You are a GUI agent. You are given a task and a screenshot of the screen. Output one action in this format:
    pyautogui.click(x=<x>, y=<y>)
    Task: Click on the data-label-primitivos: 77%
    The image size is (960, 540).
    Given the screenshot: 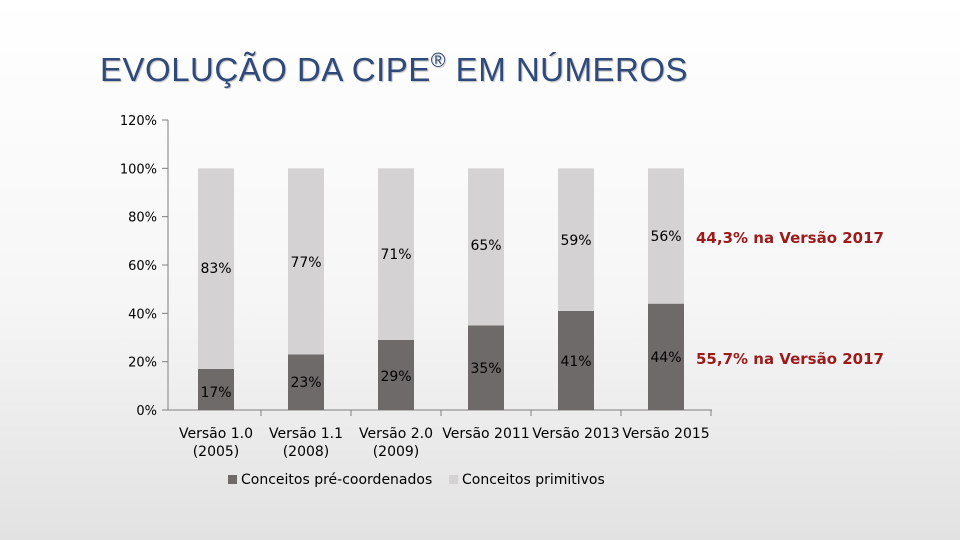 What is the action you would take?
    pyautogui.click(x=305, y=263)
    